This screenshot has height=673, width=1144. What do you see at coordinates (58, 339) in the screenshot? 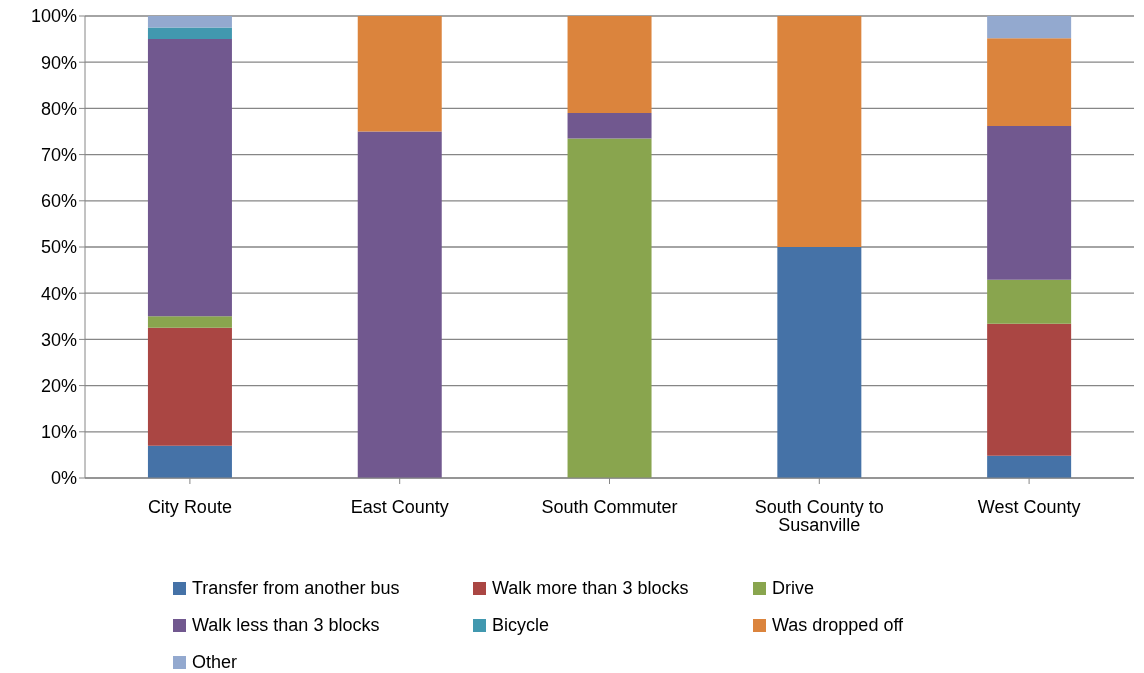
I see `y-tick-label: 30%` at bounding box center [58, 339].